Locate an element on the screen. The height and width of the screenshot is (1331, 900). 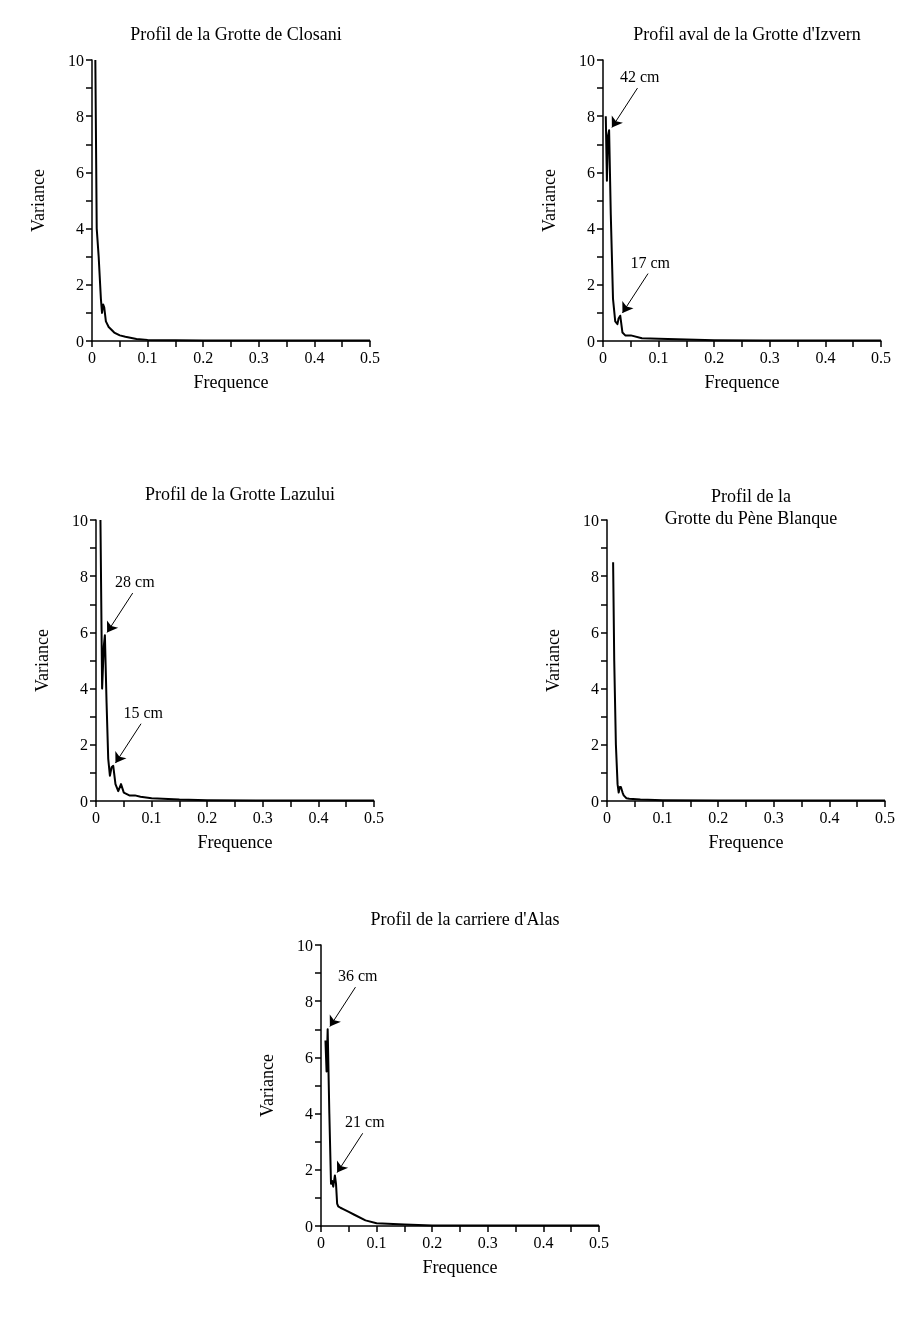
annotation: 36 cm is located at coordinates (357, 976).